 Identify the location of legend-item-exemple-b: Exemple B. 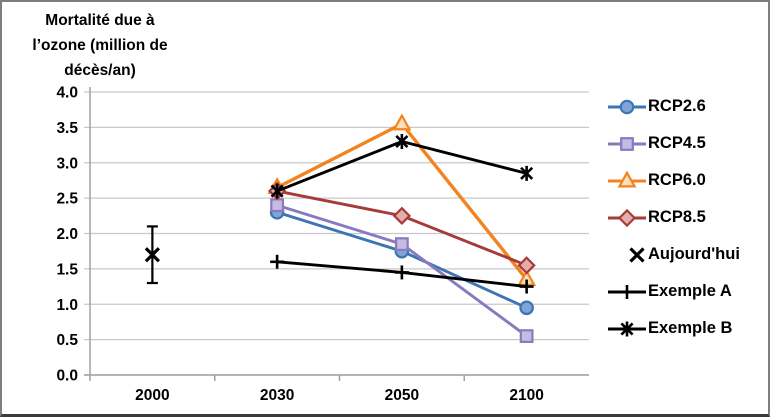
(673, 328).